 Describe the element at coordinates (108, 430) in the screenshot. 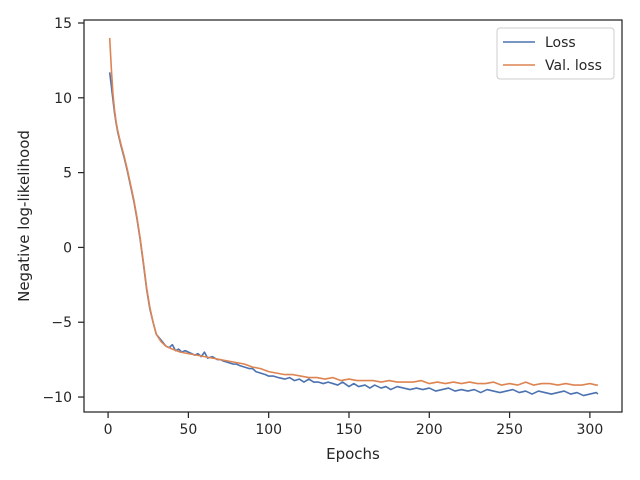

I see `x-tick-label: 0` at that location.